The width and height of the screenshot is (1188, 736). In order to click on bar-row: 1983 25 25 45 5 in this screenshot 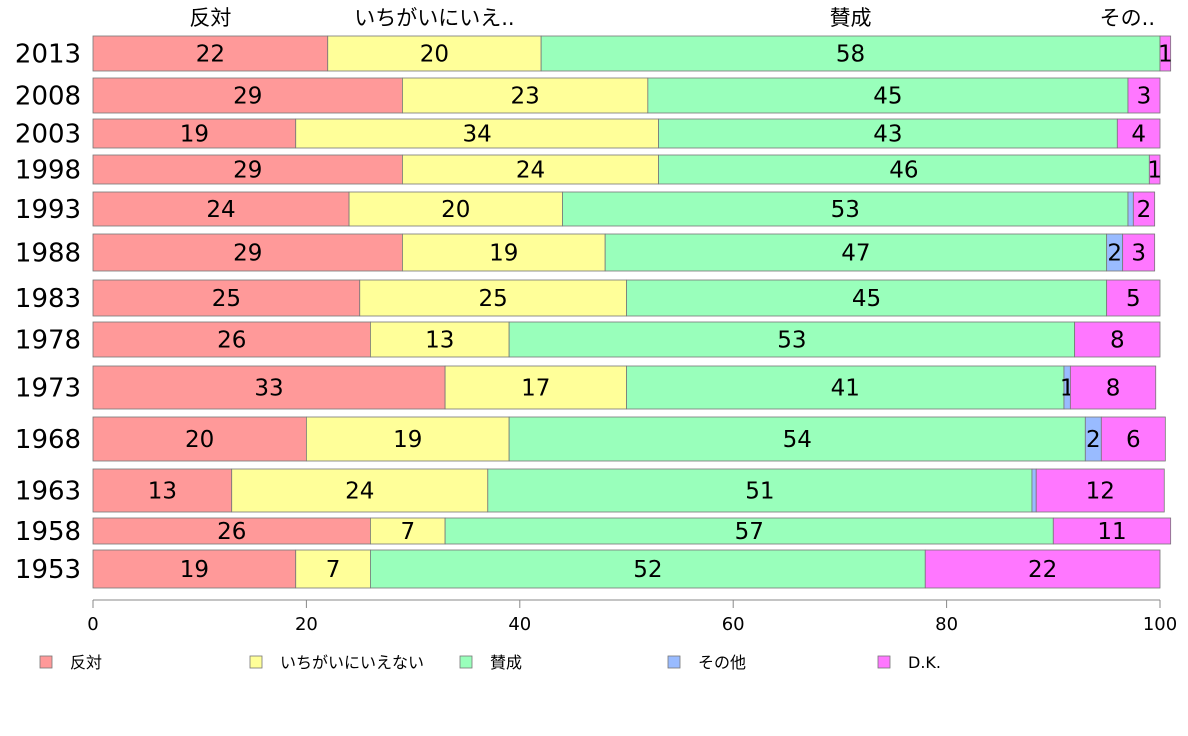, I will do `click(588, 298)`.